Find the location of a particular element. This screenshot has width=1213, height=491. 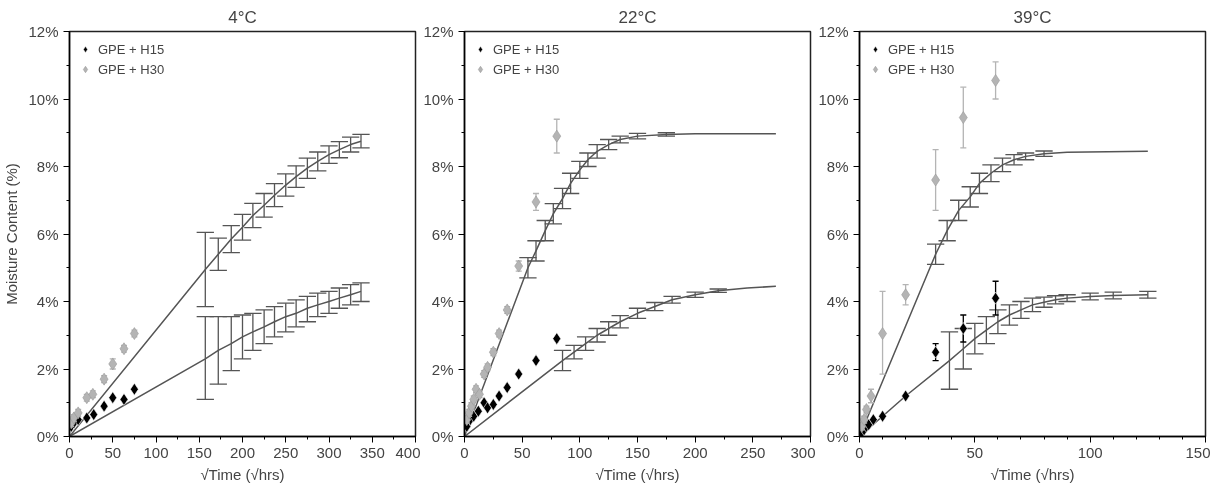

chart-title: 22°C is located at coordinates (637, 17).